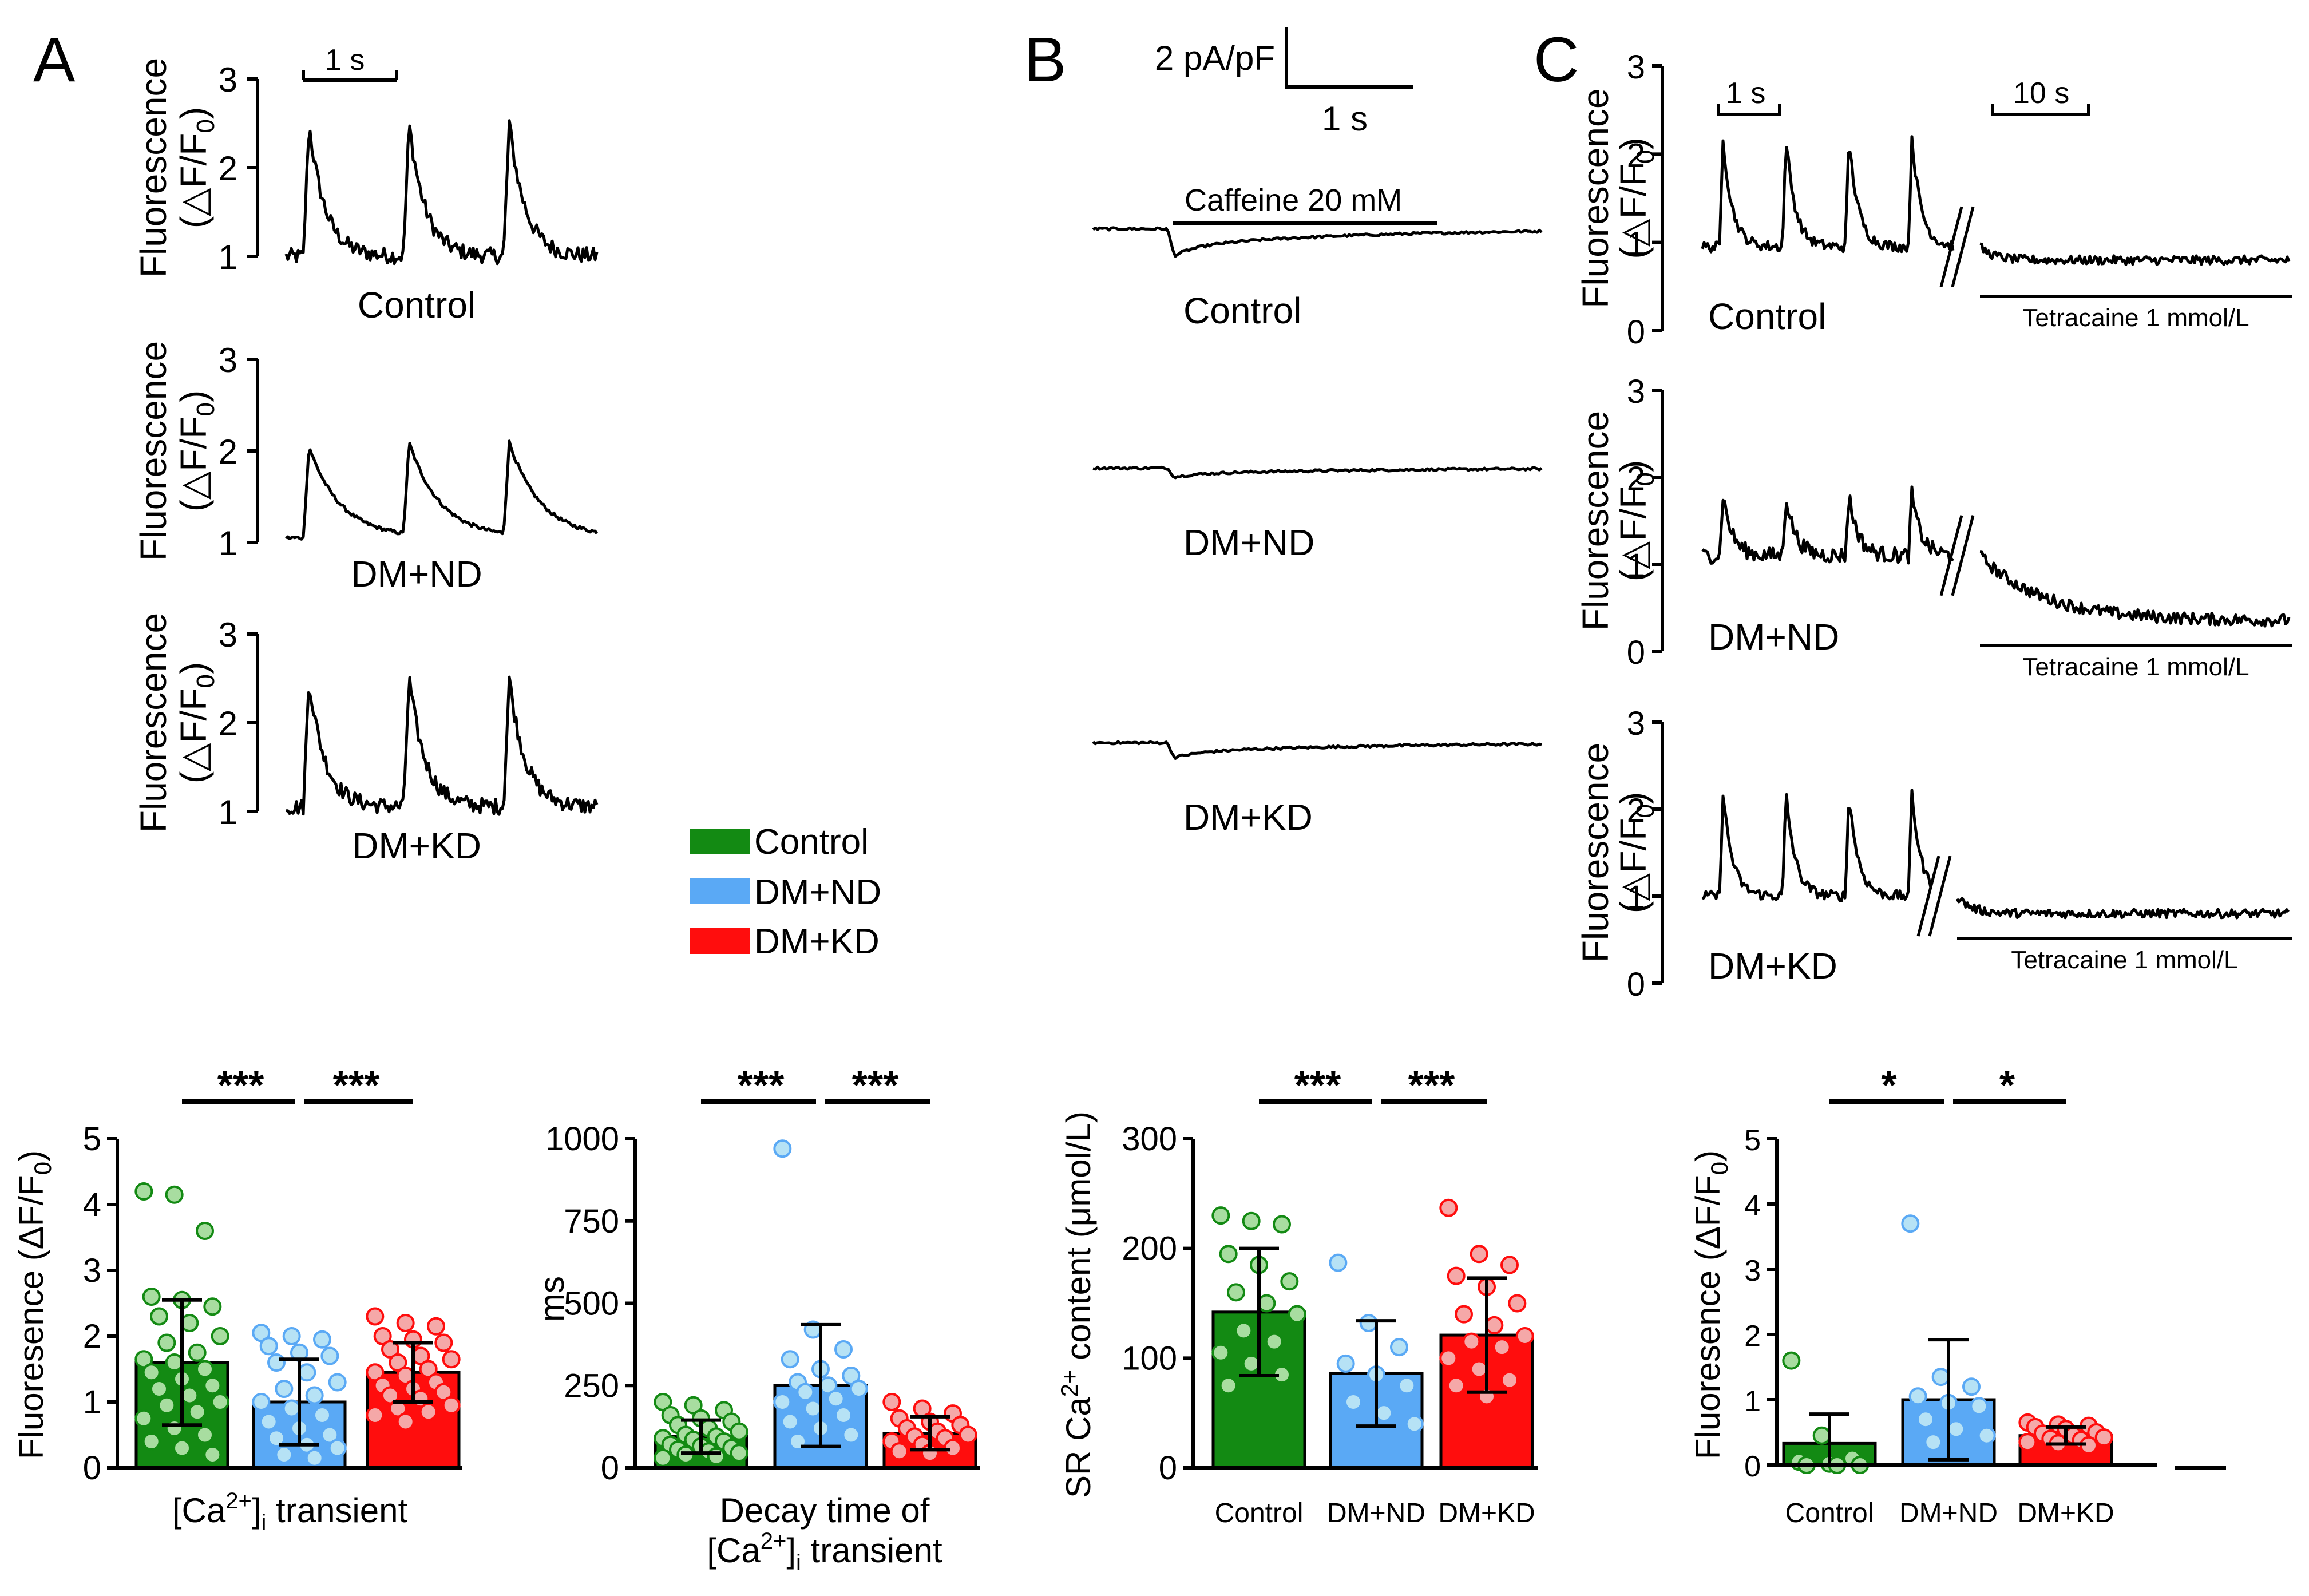 Image resolution: width=2309 pixels, height=1596 pixels. Describe the element at coordinates (1934, 896) in the screenshot. I see `panel-c-axis-break` at that location.